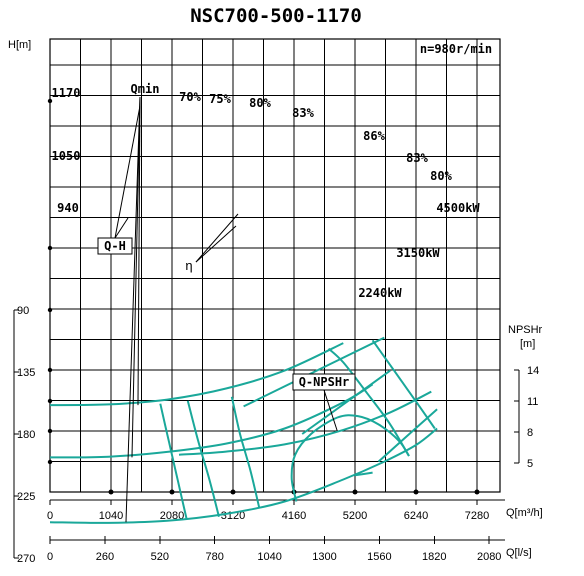 This screenshot has height=576, width=584. What do you see at coordinates (441, 176) in the screenshot?
I see `eff-label-80-right: 80%` at bounding box center [441, 176].